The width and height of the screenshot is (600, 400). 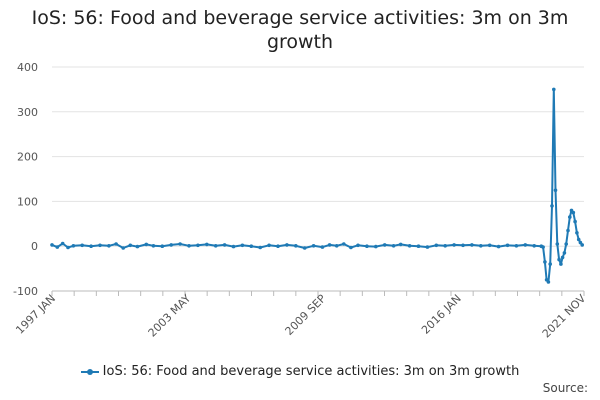 I want to click on y-tick-label: 200, so click(x=27, y=157).